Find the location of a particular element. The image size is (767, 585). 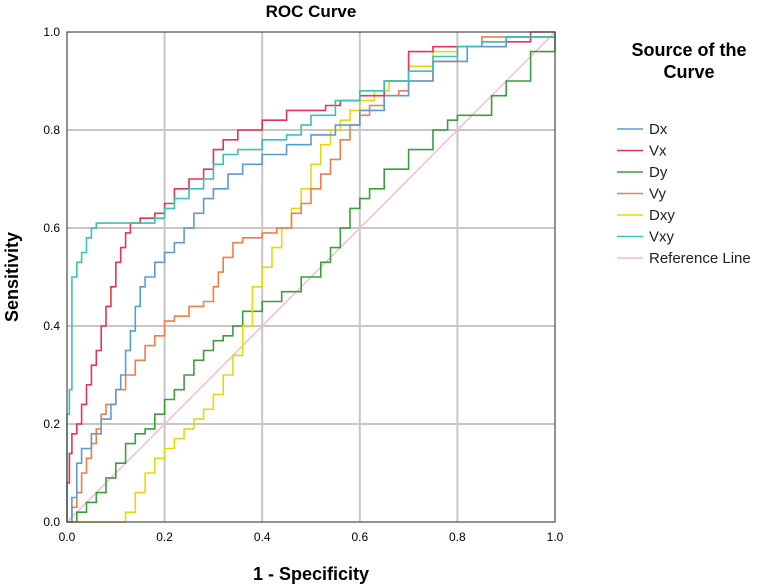

x-tick-label: 0.0 is located at coordinates (67, 537).